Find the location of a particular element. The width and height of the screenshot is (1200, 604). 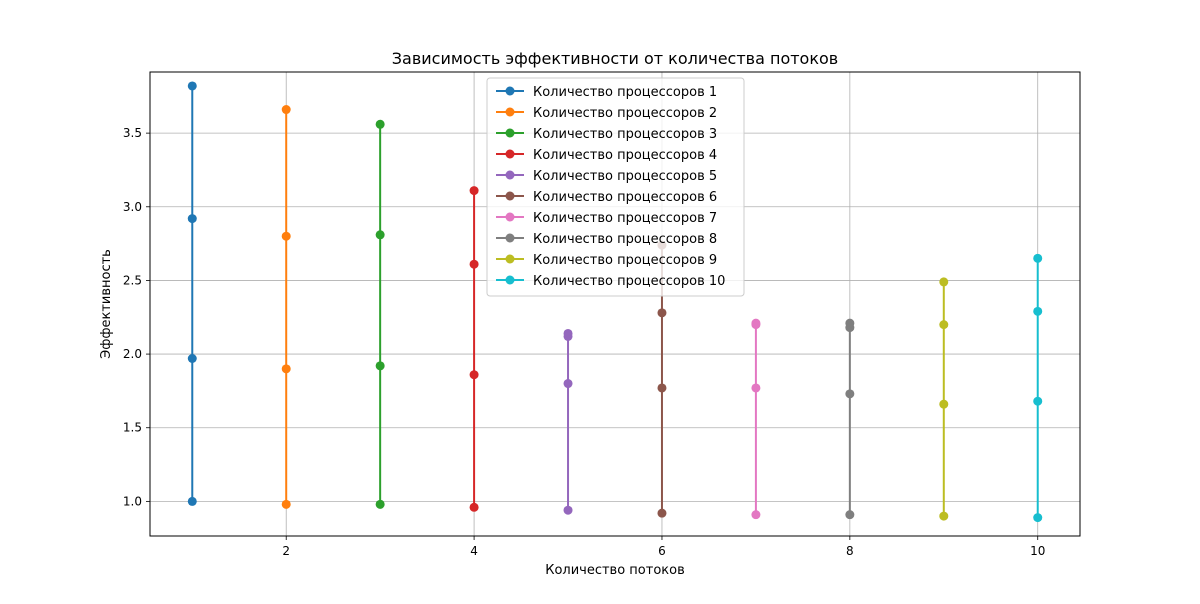

legend-item: Количество процессоров 8 is located at coordinates (606, 239).